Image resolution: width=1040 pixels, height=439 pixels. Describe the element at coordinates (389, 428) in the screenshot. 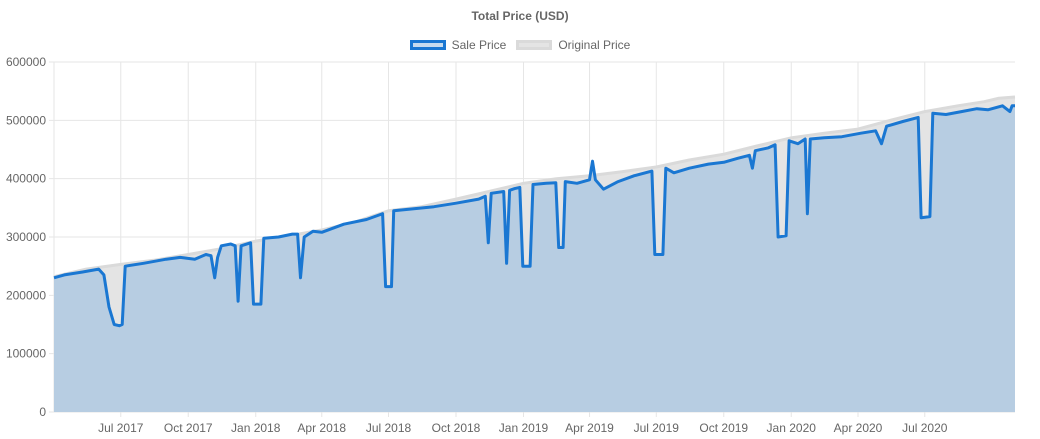

I see `x-tick-label: Jul 2018` at that location.